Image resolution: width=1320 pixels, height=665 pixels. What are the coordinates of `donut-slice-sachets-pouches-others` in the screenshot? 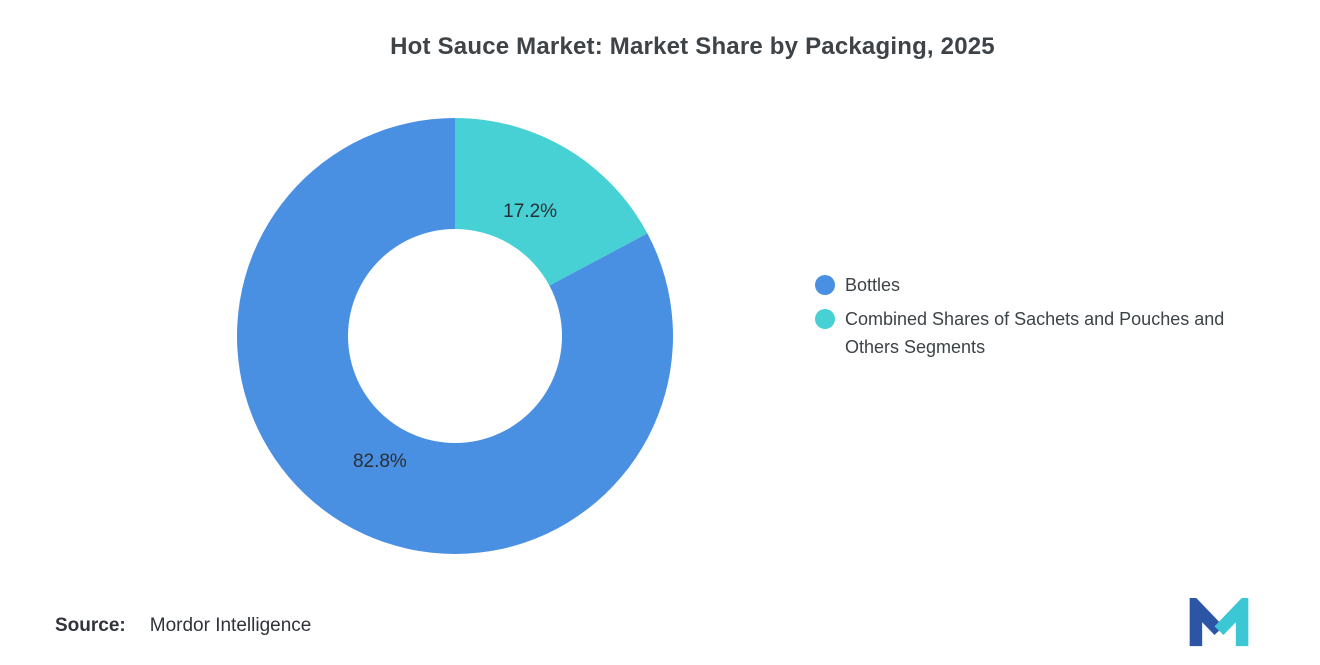 It's located at (551, 202).